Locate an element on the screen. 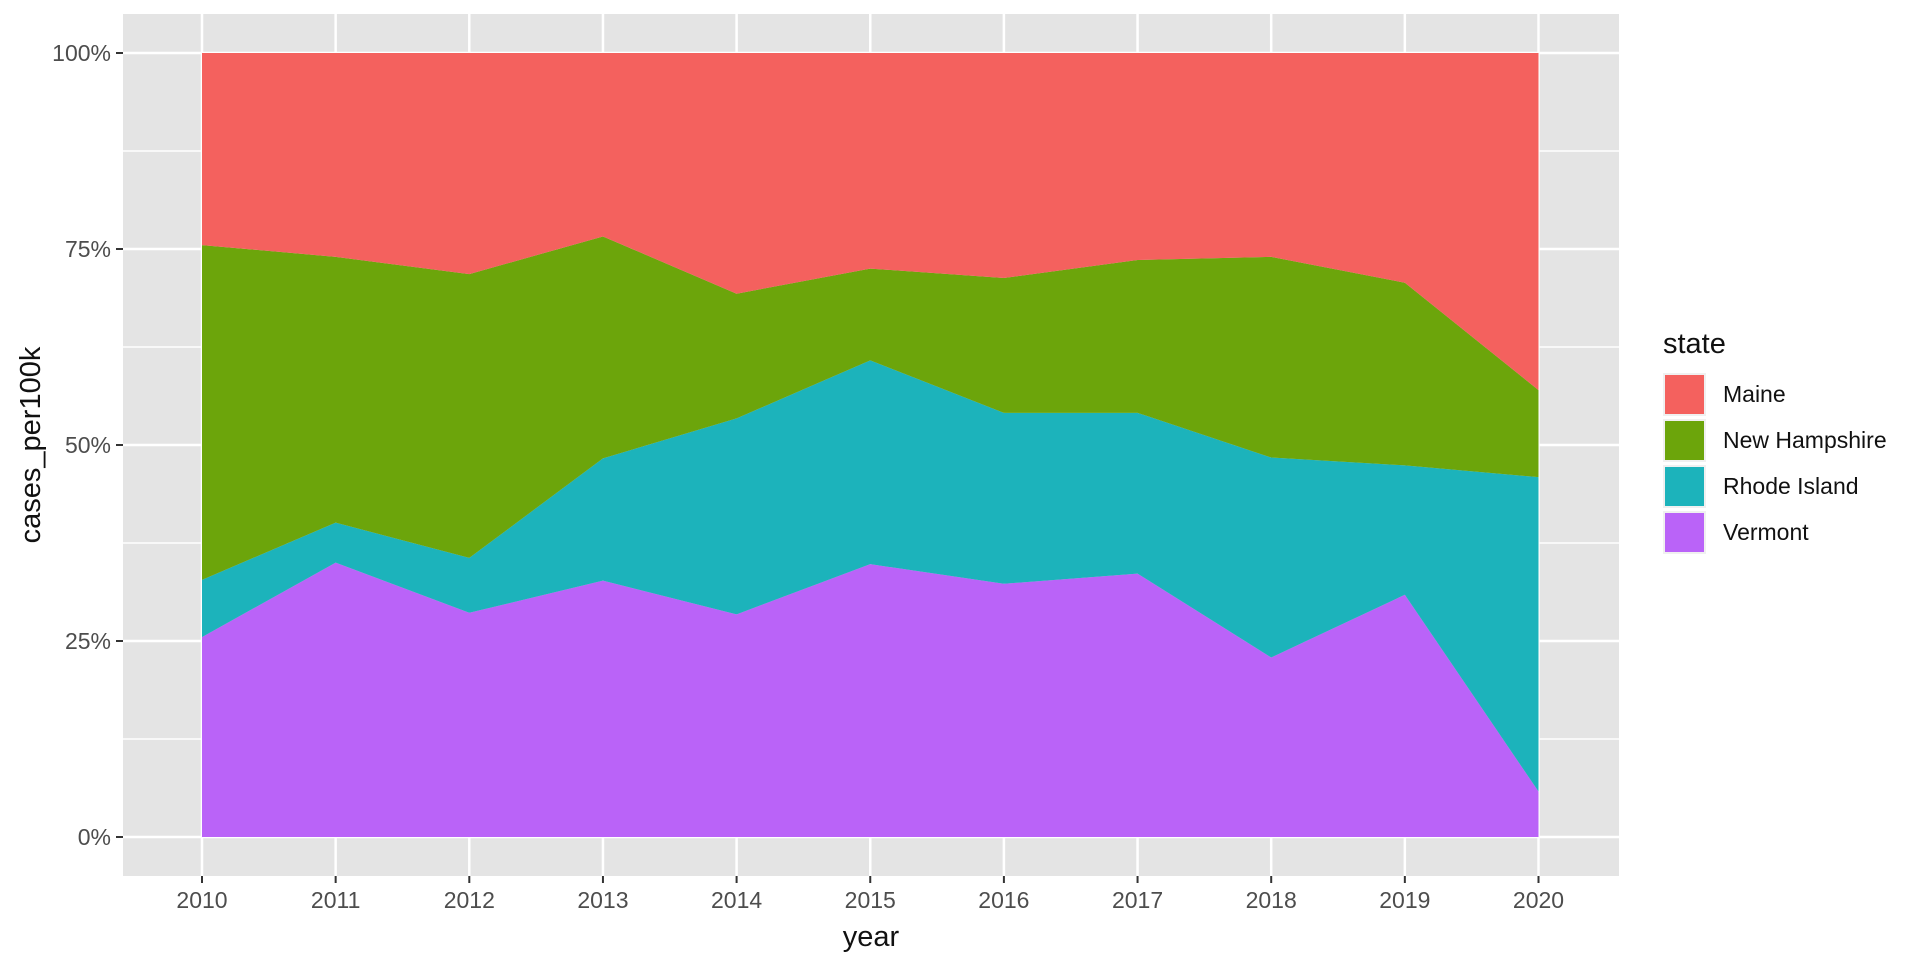 The height and width of the screenshot is (960, 1920). y-tick-label: 0% is located at coordinates (94, 837).